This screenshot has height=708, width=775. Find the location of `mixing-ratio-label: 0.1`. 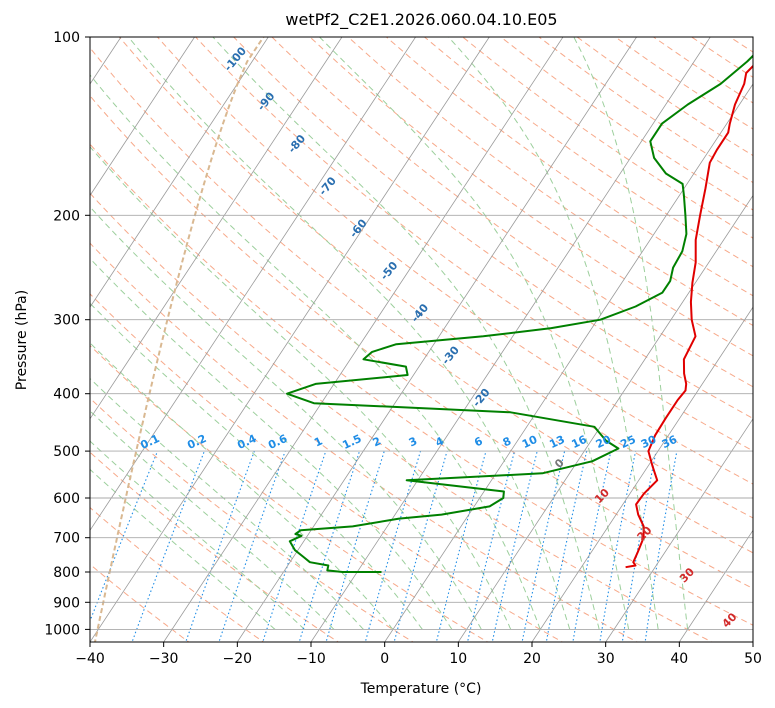

mixing-ratio-label: 0.1 is located at coordinates (149, 442).